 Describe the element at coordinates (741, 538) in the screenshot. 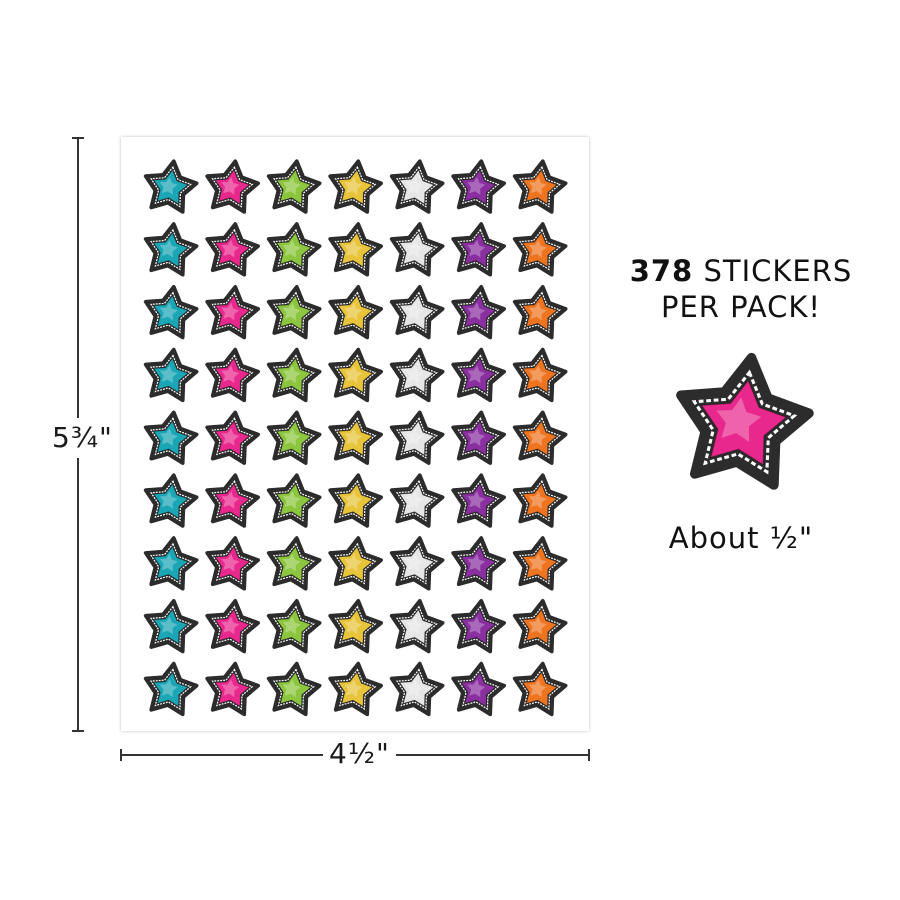

I see `size-note: About ½"` at that location.